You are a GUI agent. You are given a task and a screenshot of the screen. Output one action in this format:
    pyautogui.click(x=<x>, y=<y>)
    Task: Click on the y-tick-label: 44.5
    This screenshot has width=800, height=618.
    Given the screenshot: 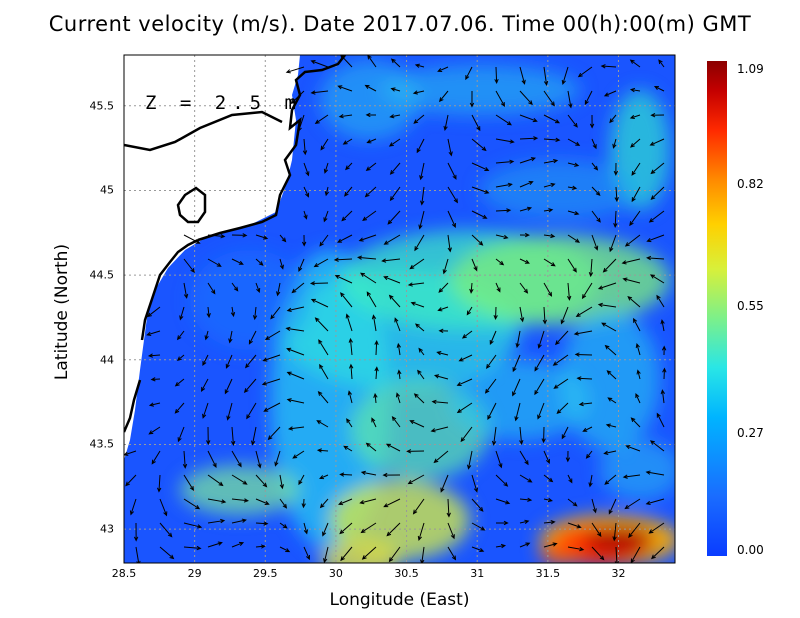 What is the action you would take?
    pyautogui.click(x=102, y=275)
    